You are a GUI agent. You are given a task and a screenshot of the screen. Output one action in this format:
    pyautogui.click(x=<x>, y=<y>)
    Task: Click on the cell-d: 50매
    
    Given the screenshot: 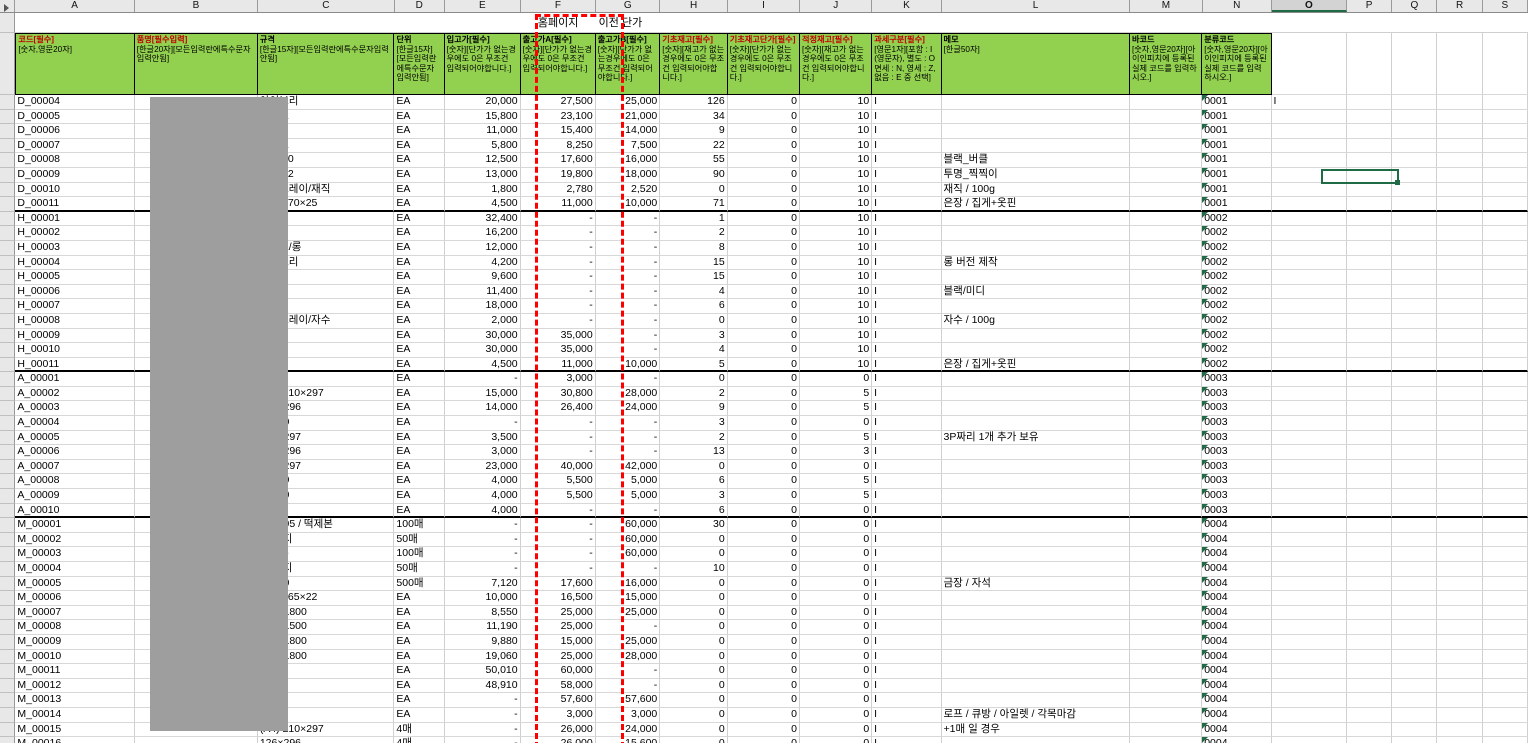 What is the action you would take?
    pyautogui.click(x=419, y=540)
    